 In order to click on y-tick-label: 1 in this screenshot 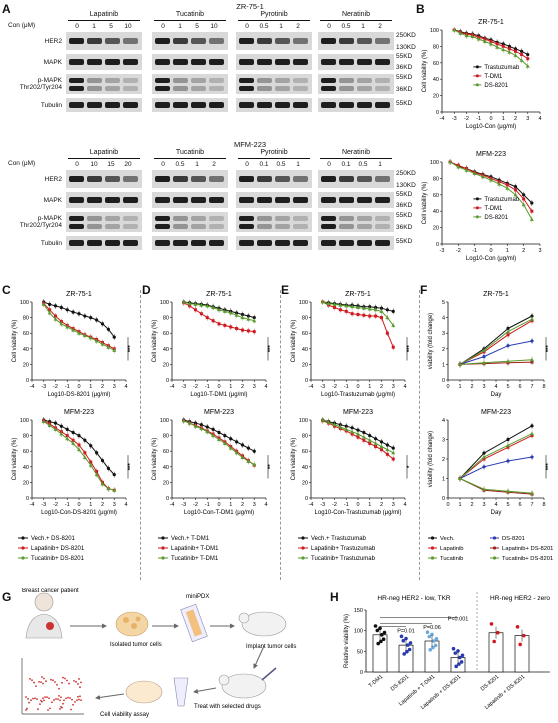, I will do `click(443, 480)`.